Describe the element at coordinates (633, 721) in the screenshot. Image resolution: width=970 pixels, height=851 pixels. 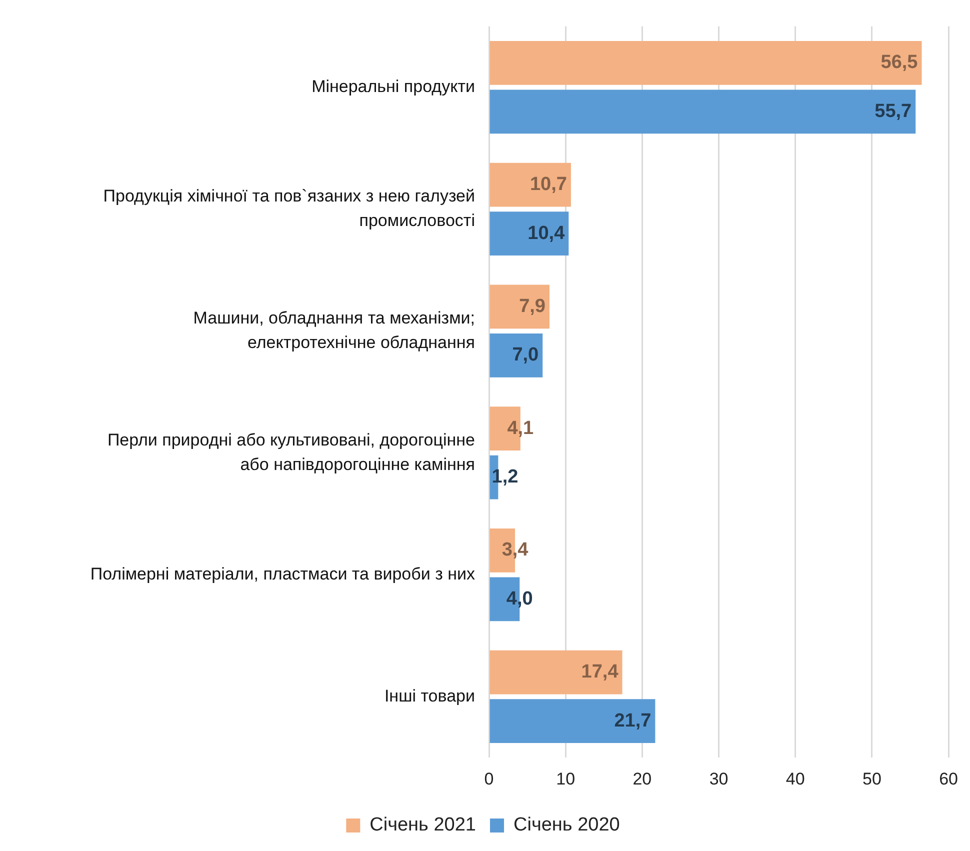
I see `data-label: 21,7` at that location.